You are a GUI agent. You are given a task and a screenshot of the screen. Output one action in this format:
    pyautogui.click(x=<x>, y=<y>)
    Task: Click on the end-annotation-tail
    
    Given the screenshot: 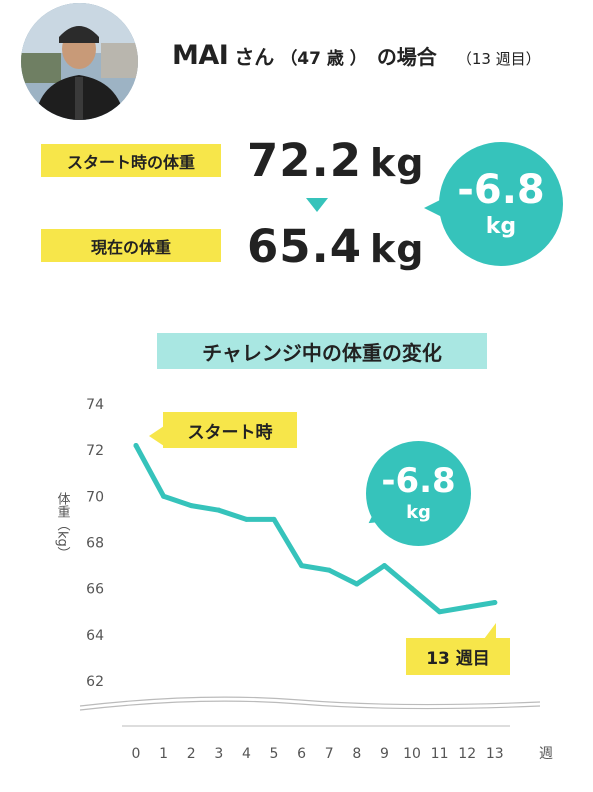 What is the action you would take?
    pyautogui.click(x=490, y=631)
    